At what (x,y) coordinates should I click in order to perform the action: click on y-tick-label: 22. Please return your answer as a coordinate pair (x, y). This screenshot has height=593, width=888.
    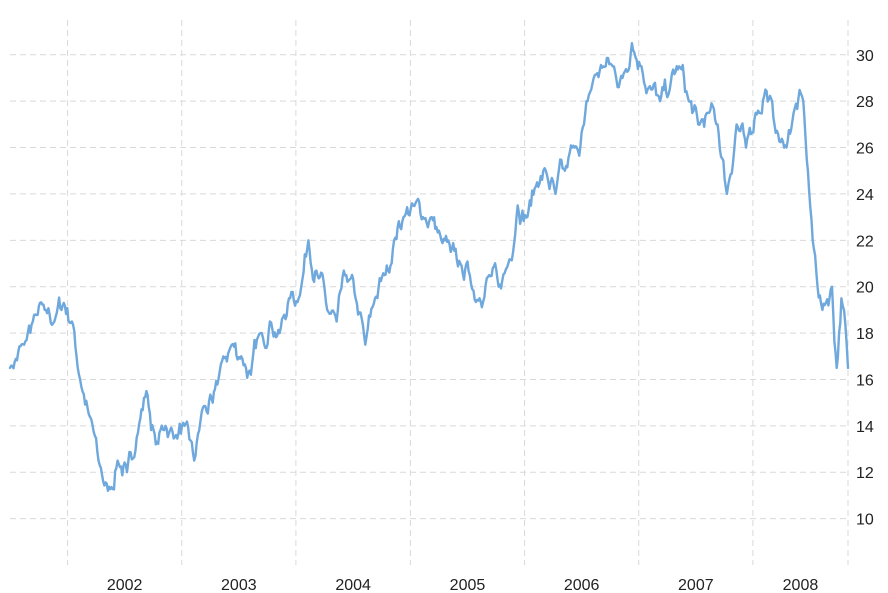
    Looking at the image, I should click on (865, 241).